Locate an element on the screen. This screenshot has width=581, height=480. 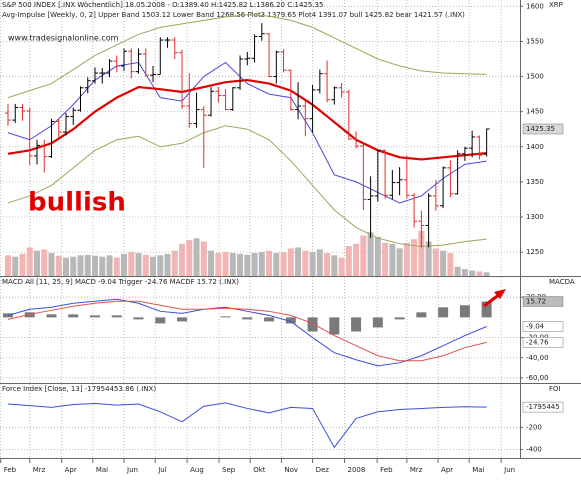
y-tick-label: -200 is located at coordinates (534, 427).